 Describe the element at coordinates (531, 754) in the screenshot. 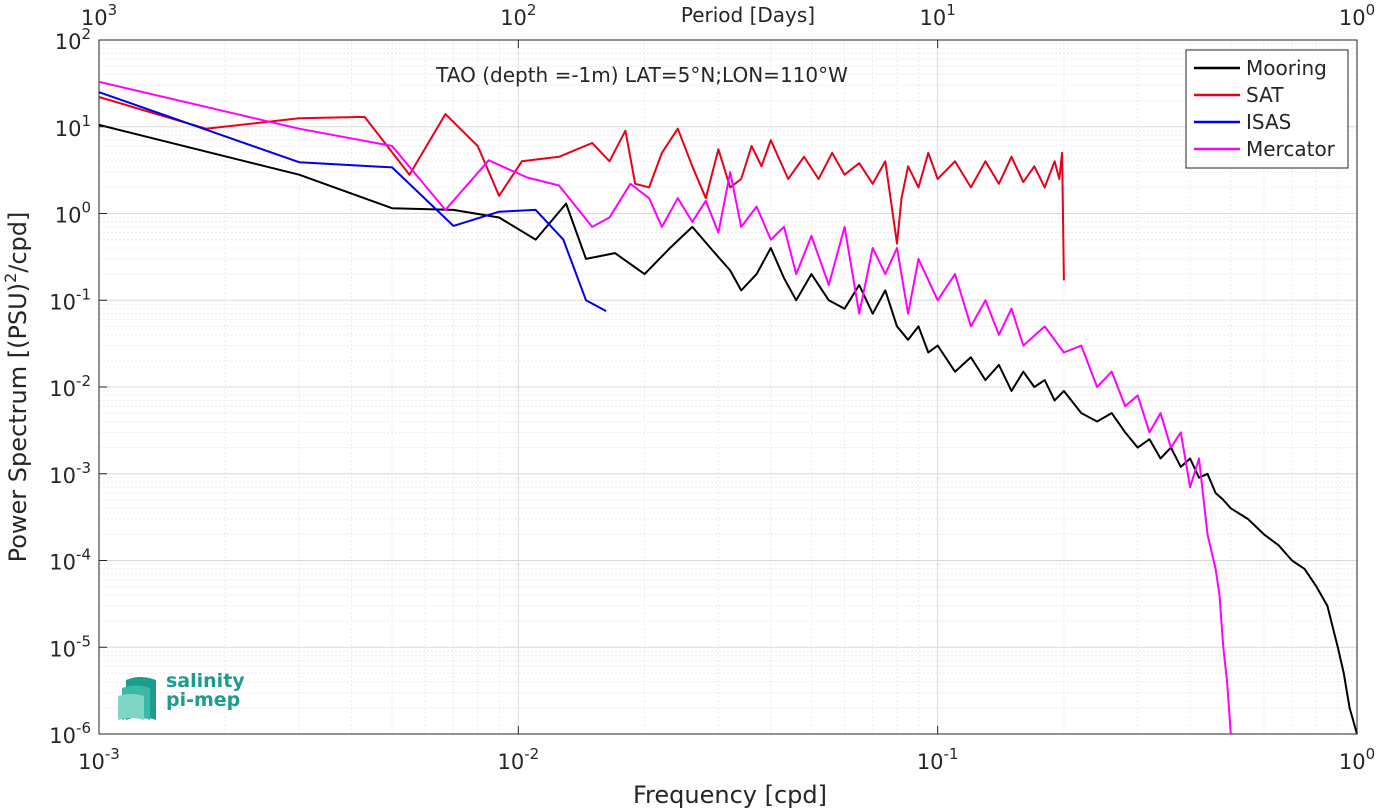

I see `x-tick-label-exponent: -2` at that location.